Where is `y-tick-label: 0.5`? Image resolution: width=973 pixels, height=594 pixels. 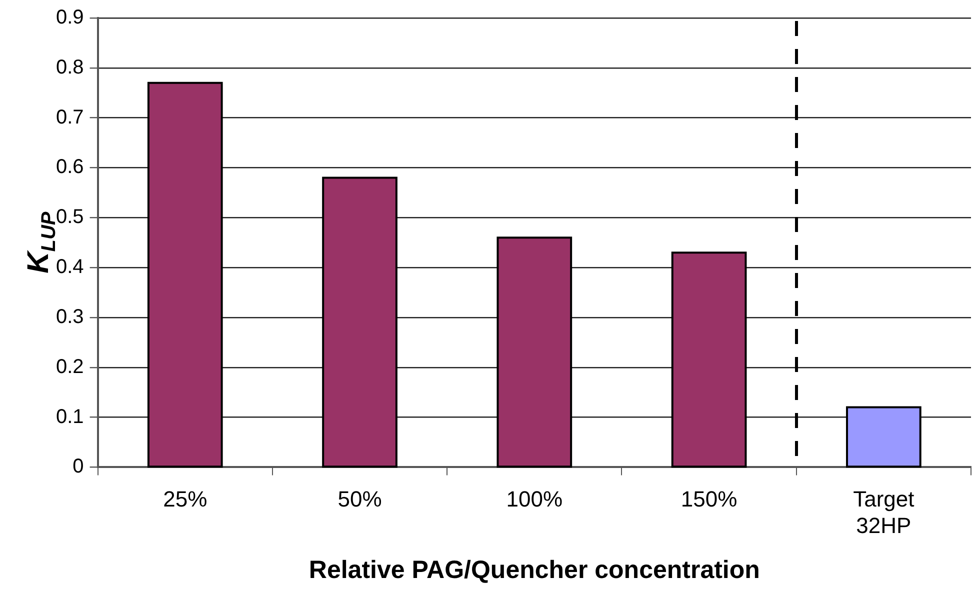
y-tick-label: 0.5 is located at coordinates (70, 217).